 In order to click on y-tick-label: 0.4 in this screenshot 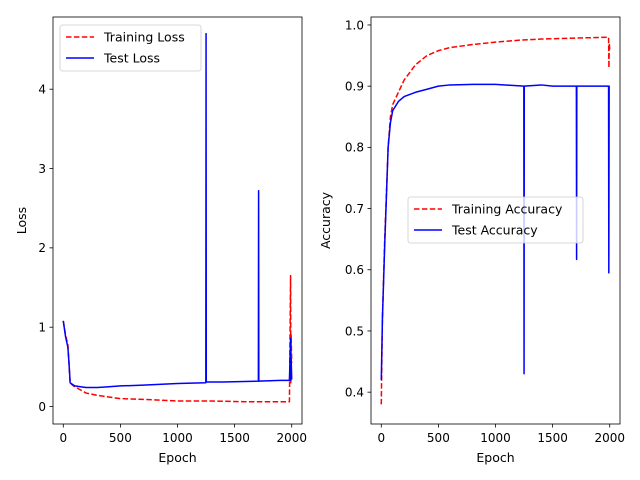, I will do `click(354, 392)`.